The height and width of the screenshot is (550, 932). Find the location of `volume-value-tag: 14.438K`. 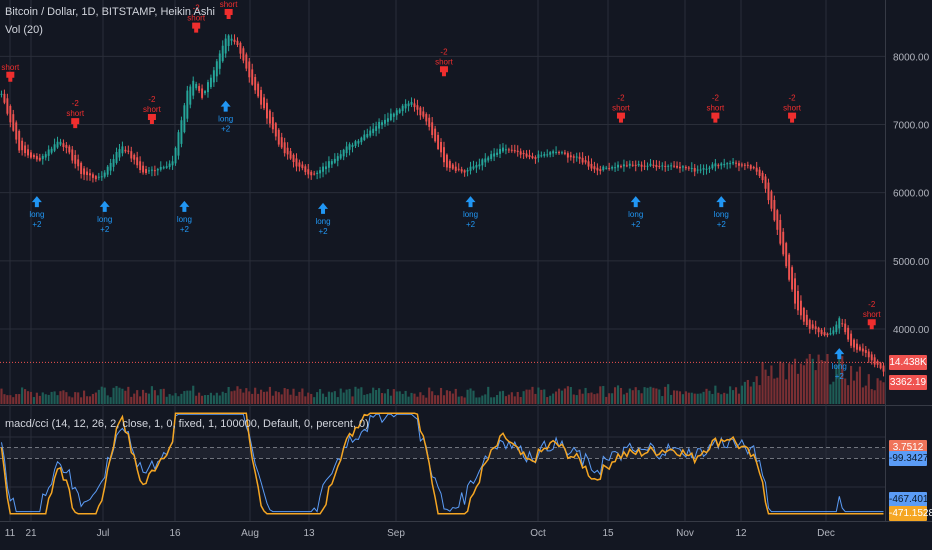

volume-value-tag: 14.438K is located at coordinates (908, 363).